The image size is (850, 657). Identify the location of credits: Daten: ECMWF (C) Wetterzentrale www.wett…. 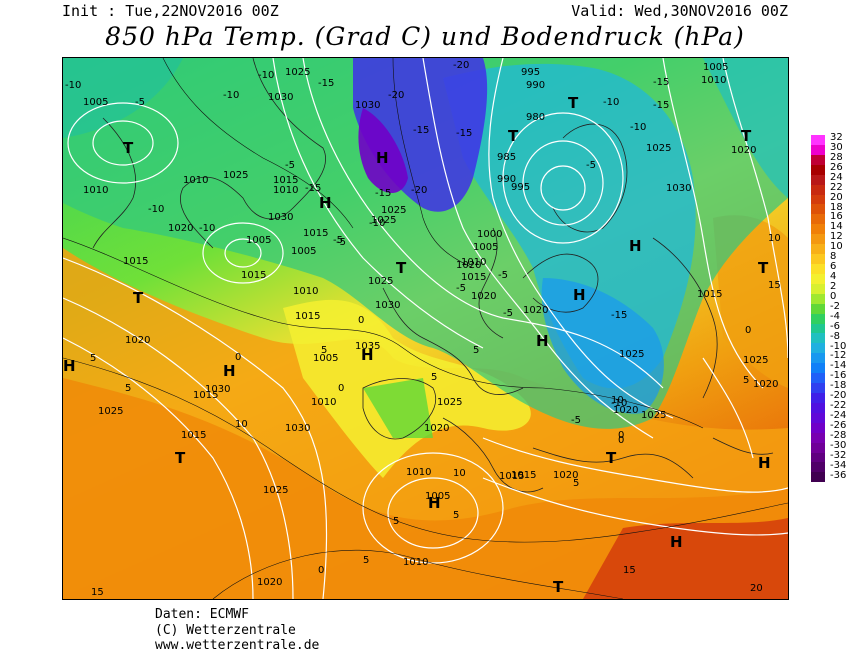
(237, 630).